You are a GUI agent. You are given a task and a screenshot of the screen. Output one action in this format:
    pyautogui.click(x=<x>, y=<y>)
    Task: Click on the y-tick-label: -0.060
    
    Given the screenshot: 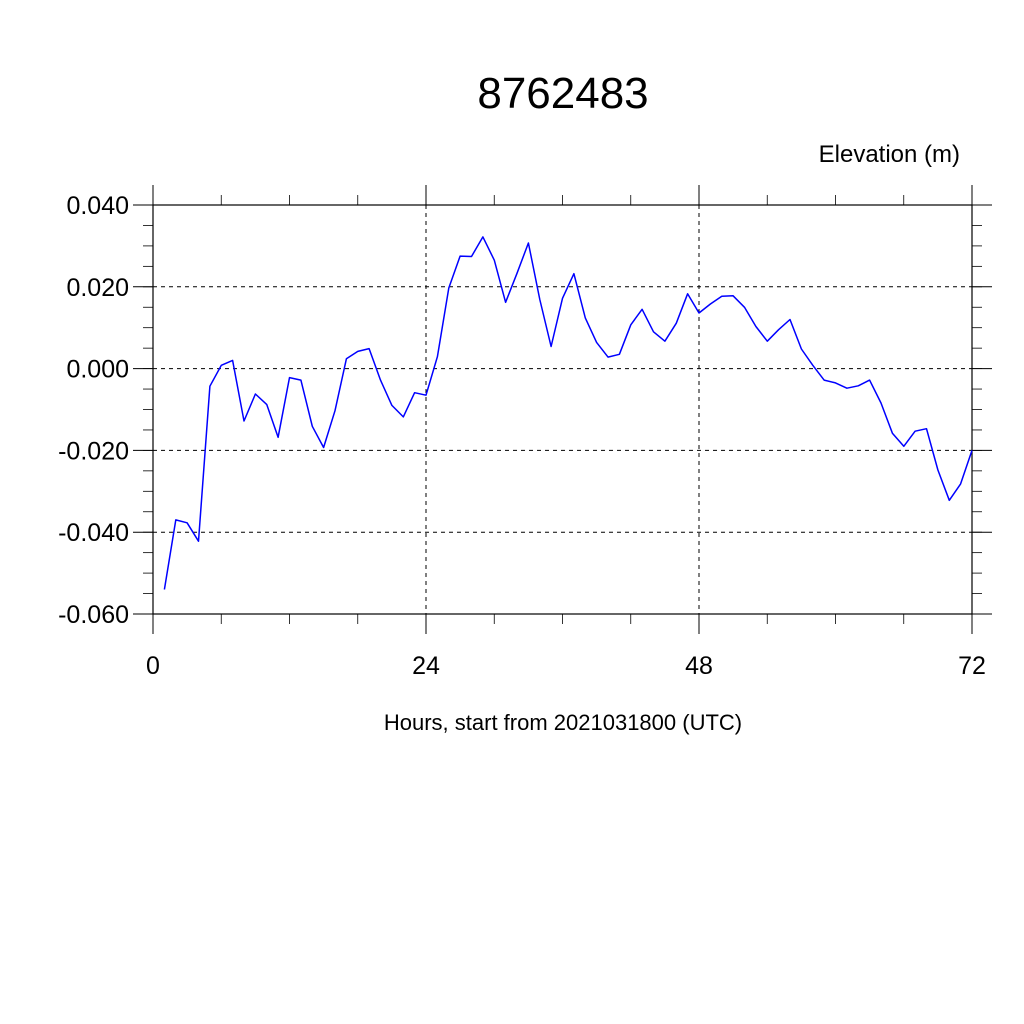 What is the action you would take?
    pyautogui.click(x=93, y=615)
    